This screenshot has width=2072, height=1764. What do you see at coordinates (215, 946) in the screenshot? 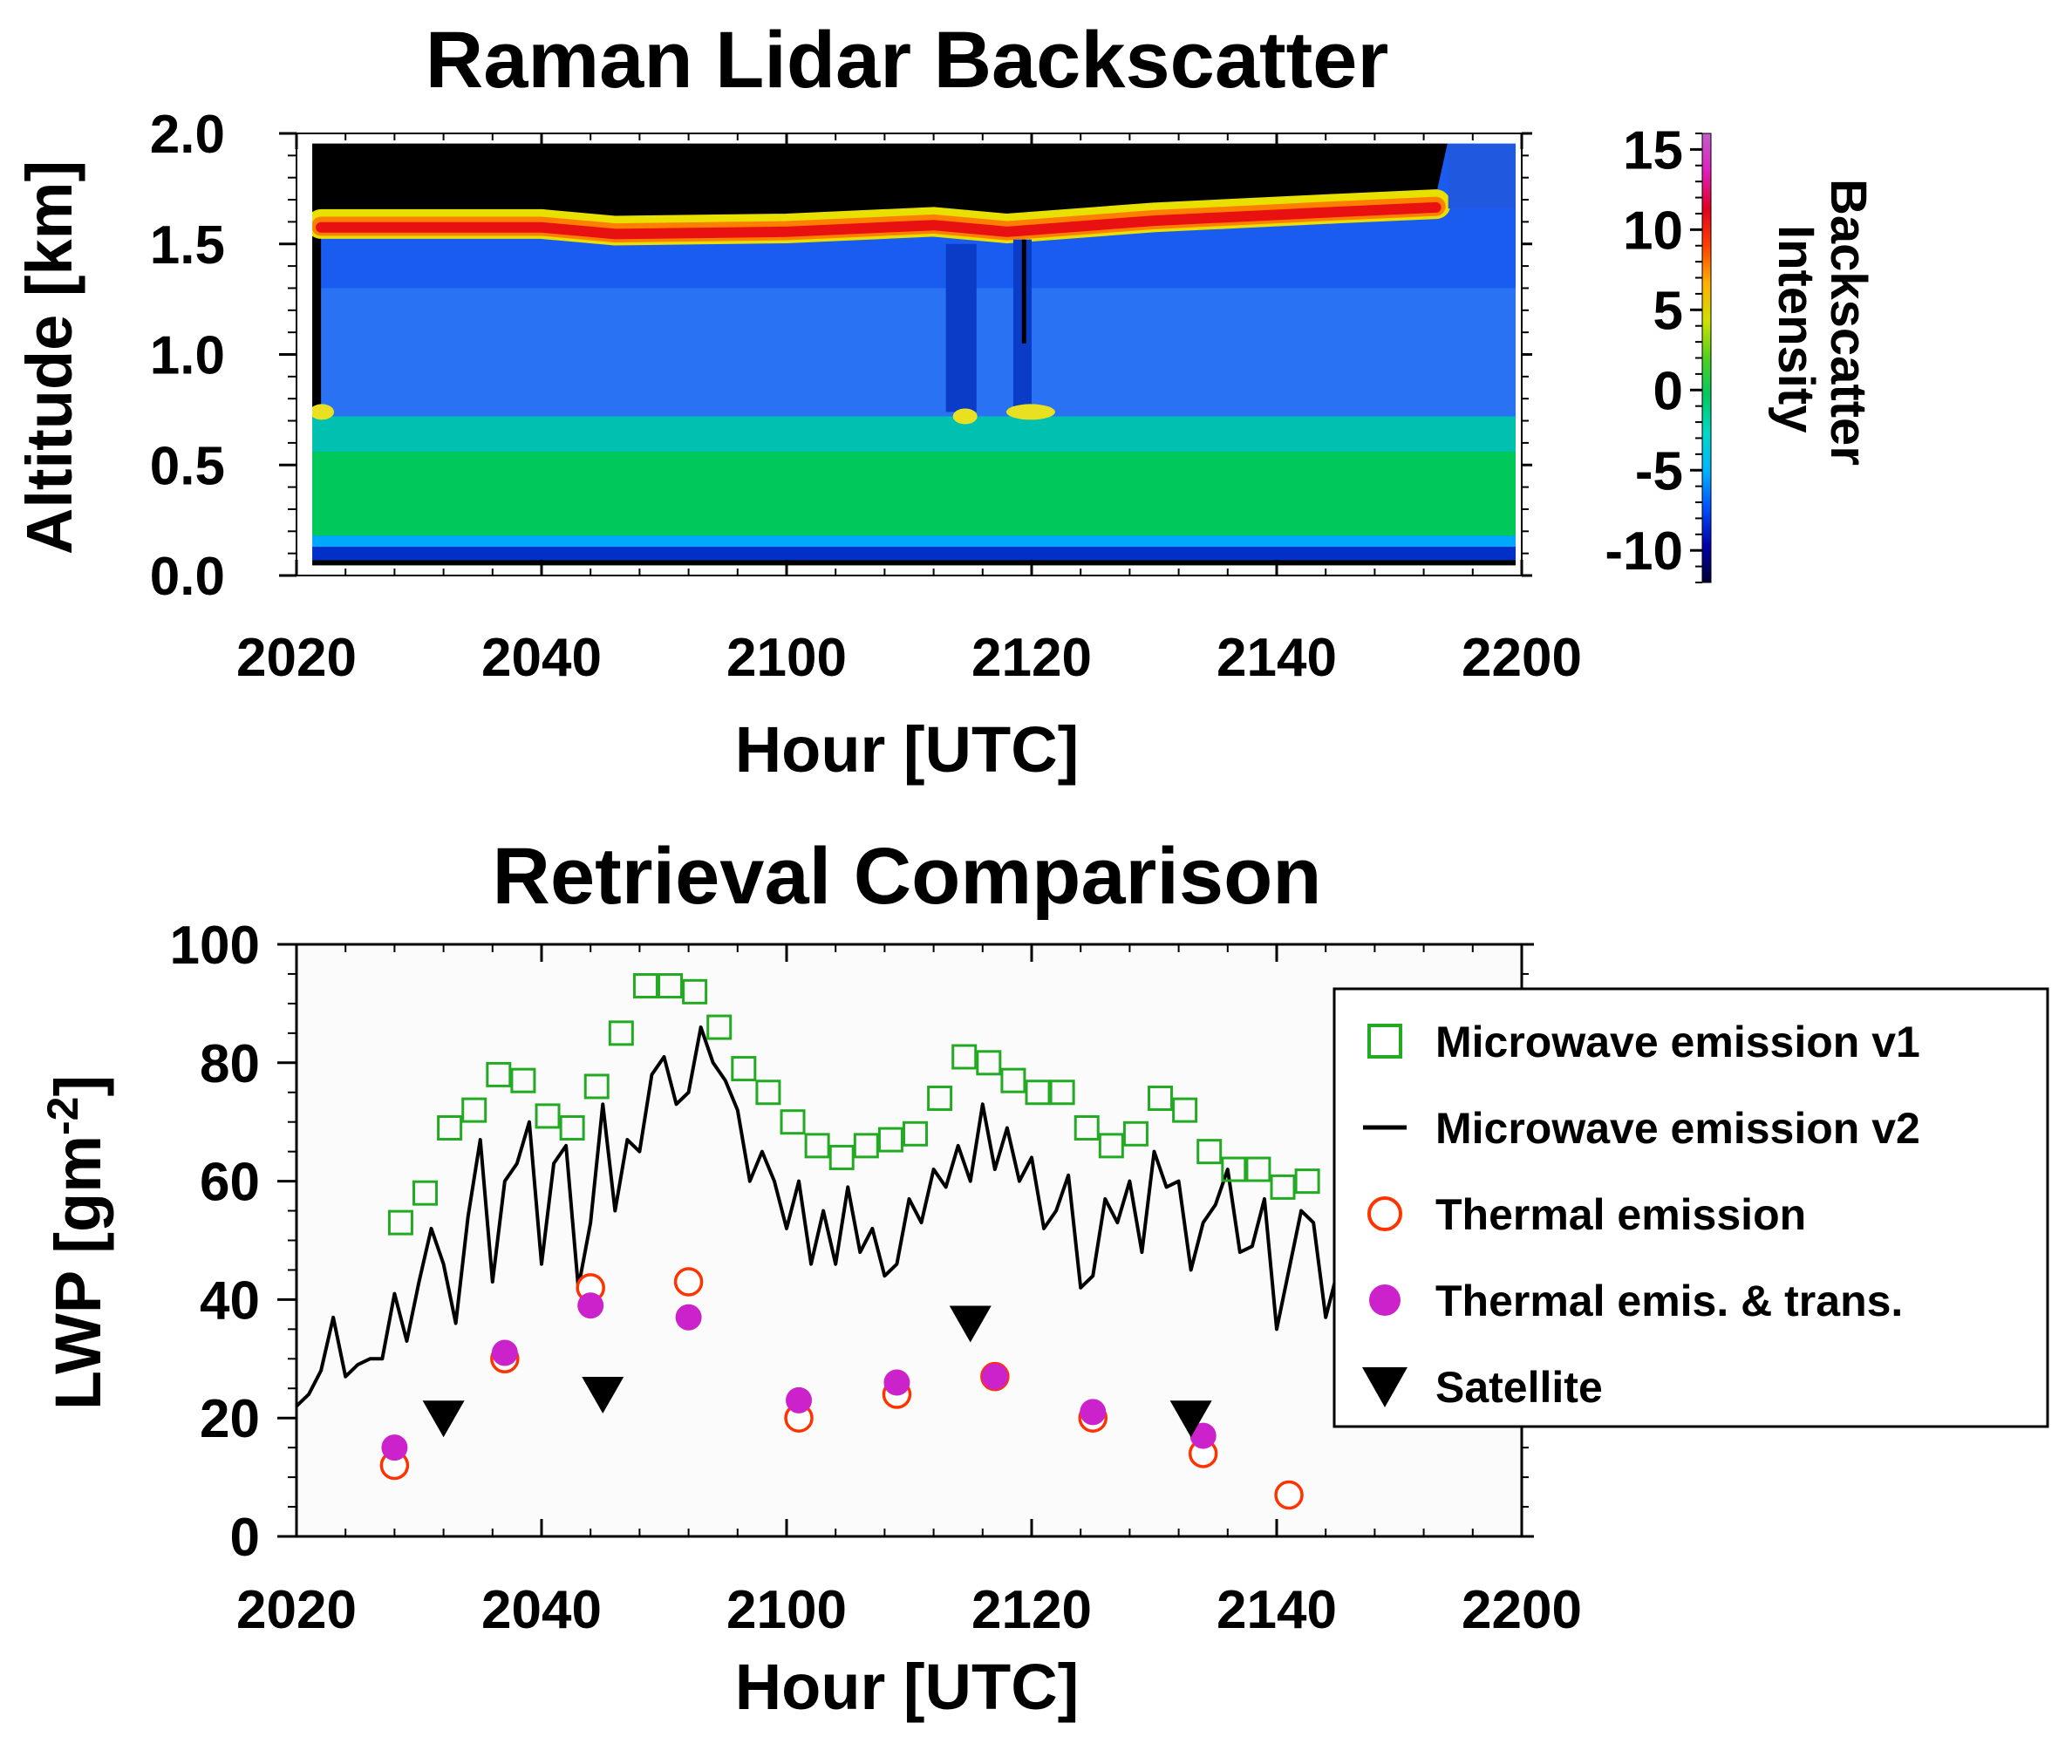
I see `y-tick-label: 100` at bounding box center [215, 946].